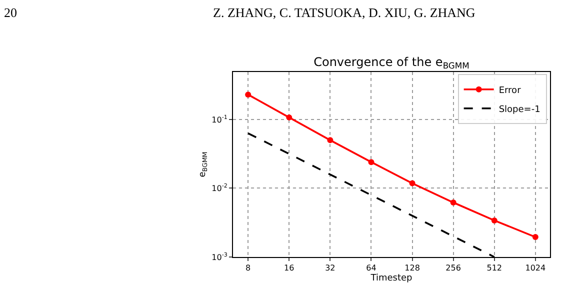 The image size is (566, 292). I want to click on x-tick-label: 1024, so click(535, 268).